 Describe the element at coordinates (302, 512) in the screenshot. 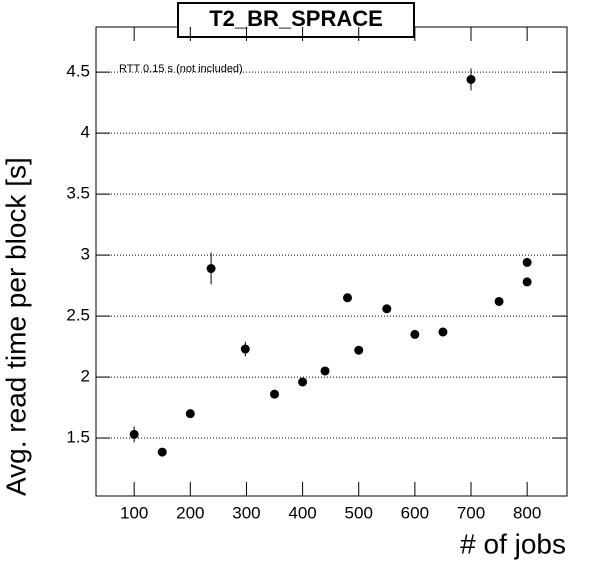

I see `x-tick-label: 400` at that location.